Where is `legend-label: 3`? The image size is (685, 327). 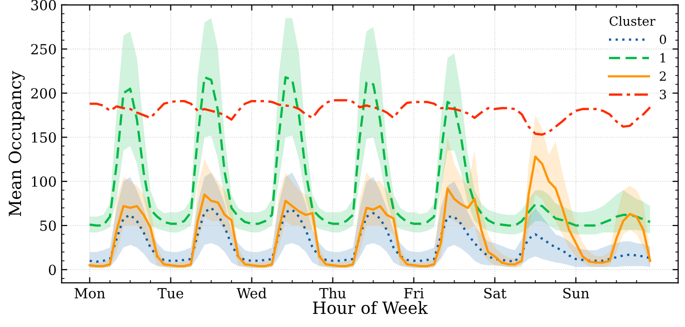
legend-label: 3 is located at coordinates (663, 95).